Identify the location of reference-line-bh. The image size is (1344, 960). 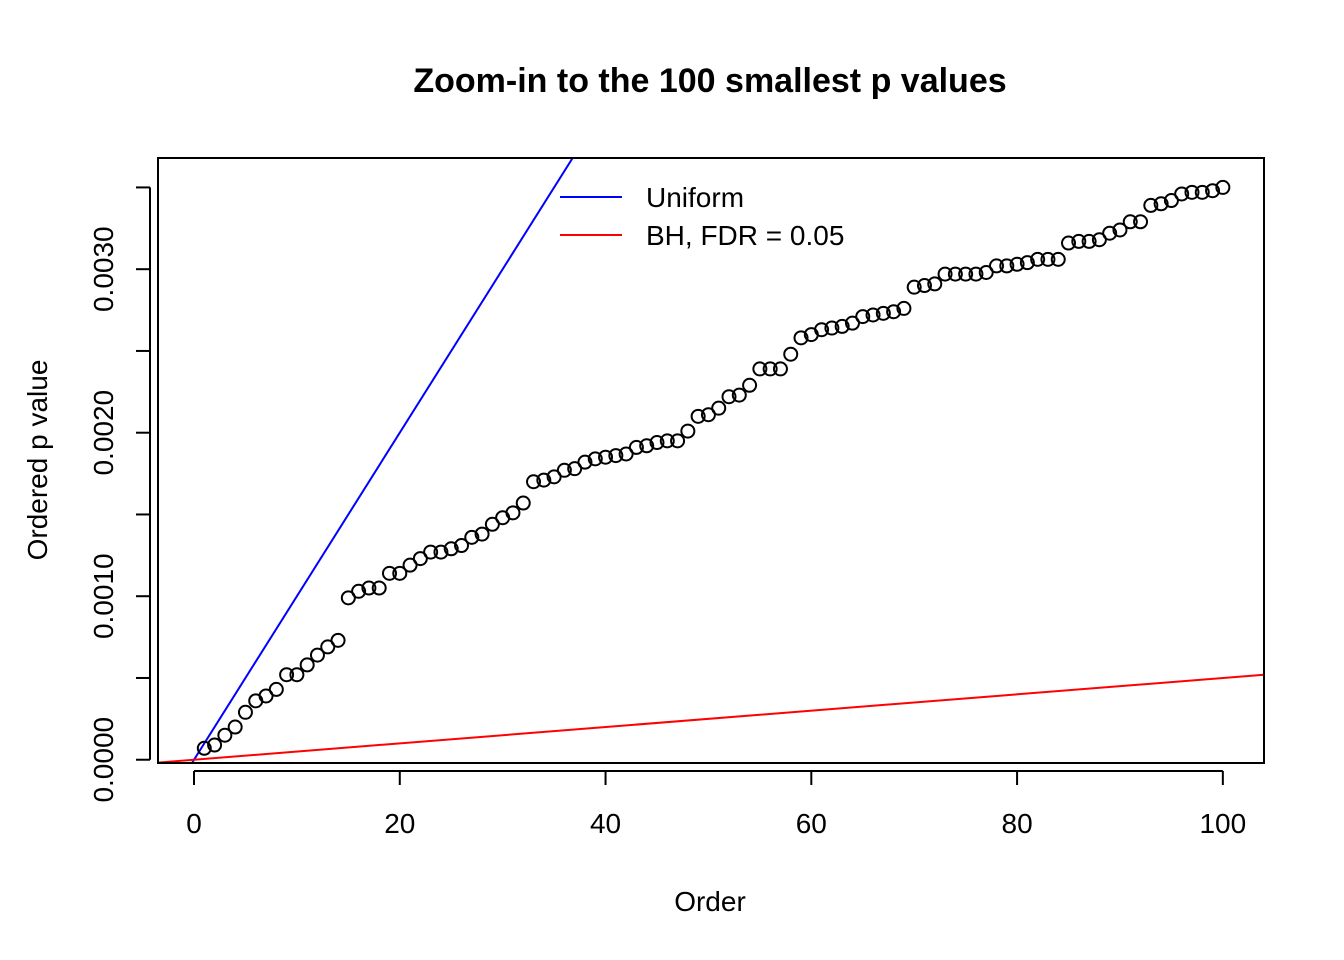
(711, 718).